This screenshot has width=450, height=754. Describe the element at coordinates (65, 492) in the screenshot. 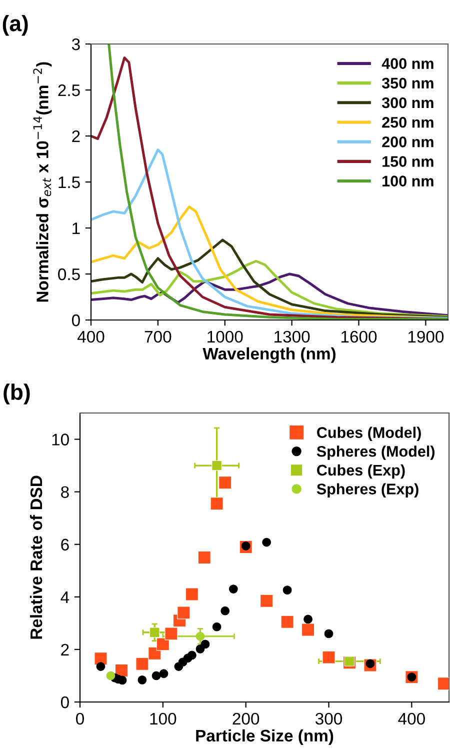

I see `y-tick-label: 8` at that location.